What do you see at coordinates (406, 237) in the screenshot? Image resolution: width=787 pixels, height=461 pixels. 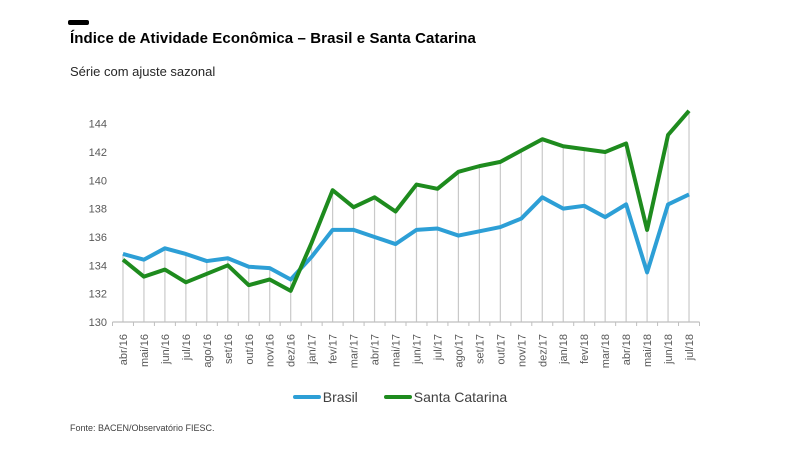 I see `series-line-brasil` at bounding box center [406, 237].